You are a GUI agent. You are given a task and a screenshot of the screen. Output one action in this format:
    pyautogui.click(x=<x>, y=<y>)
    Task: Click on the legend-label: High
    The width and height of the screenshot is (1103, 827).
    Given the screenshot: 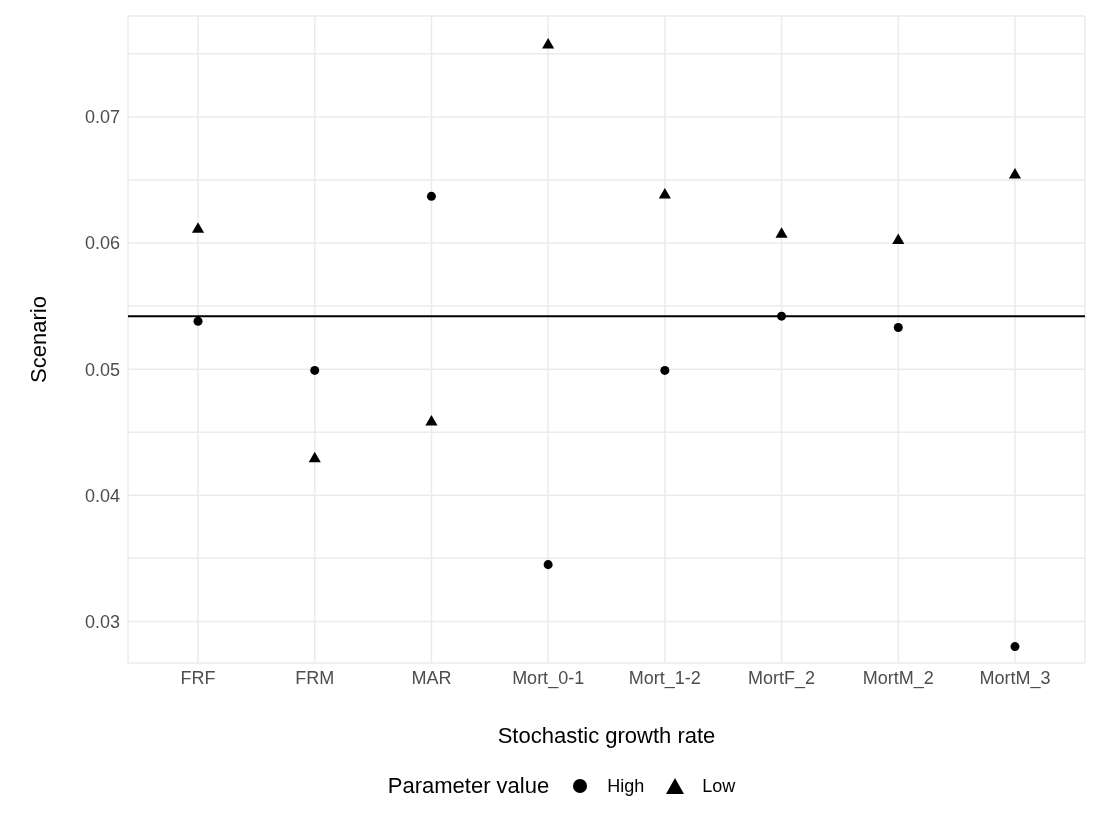 What is the action you would take?
    pyautogui.click(x=626, y=786)
    